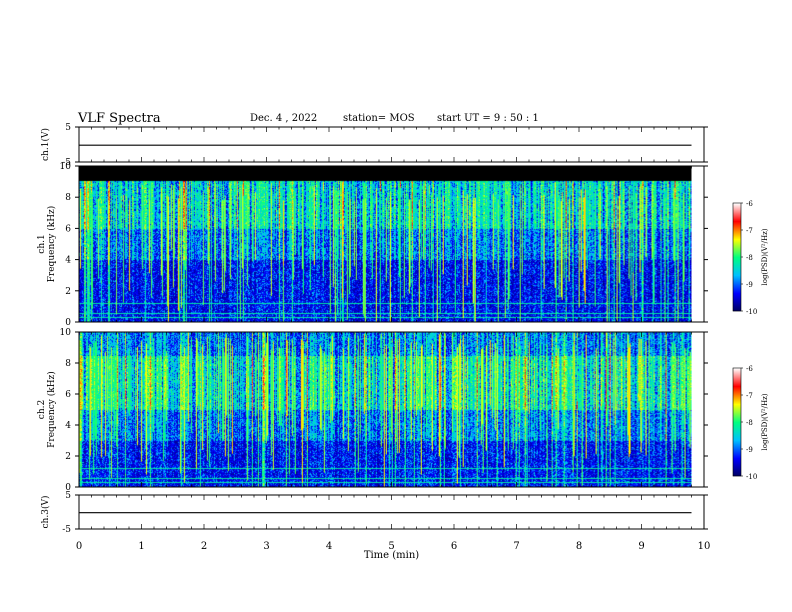 This screenshot has height=612, width=792. Describe the element at coordinates (68, 457) in the screenshot. I see `y-tick-label: 2` at that location.